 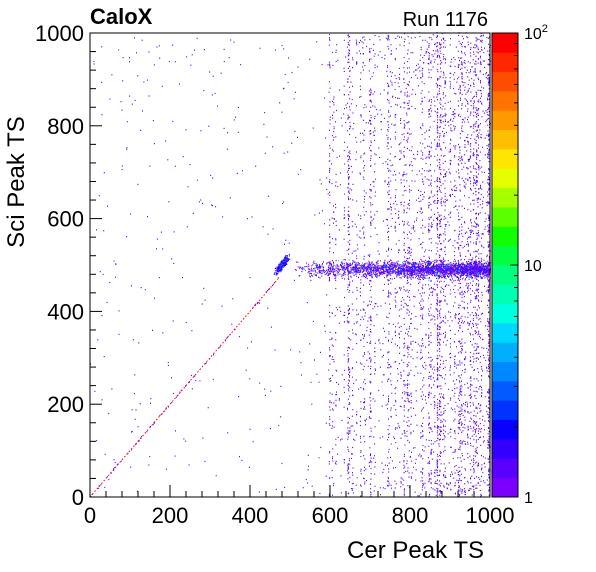 I want to click on x-tick-label: 1000, so click(x=490, y=515).